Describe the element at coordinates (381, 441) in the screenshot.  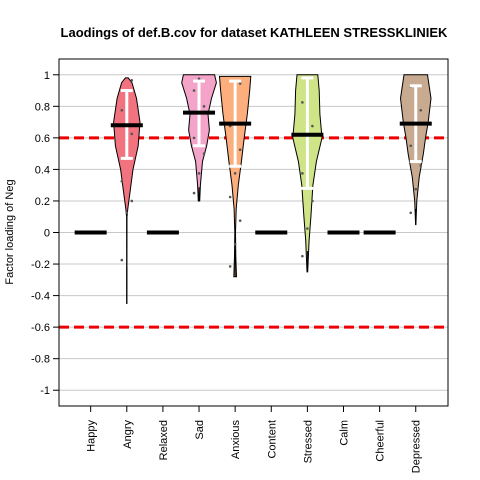
I see `x-tick-label: Cheerful` at that location.